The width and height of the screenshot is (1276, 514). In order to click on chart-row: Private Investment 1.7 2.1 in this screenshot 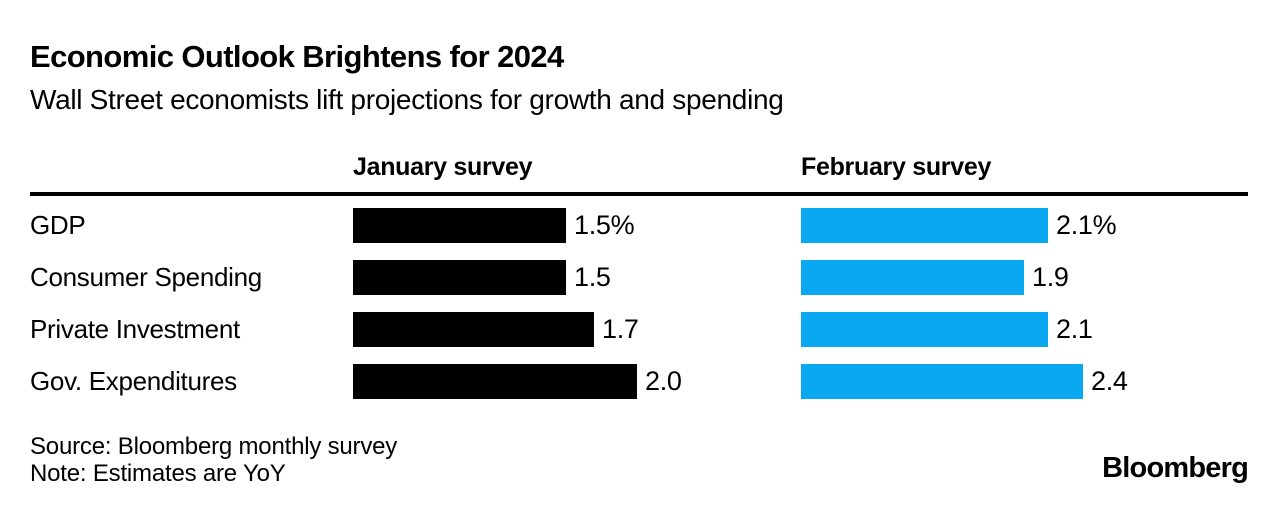, I will do `click(639, 329)`.